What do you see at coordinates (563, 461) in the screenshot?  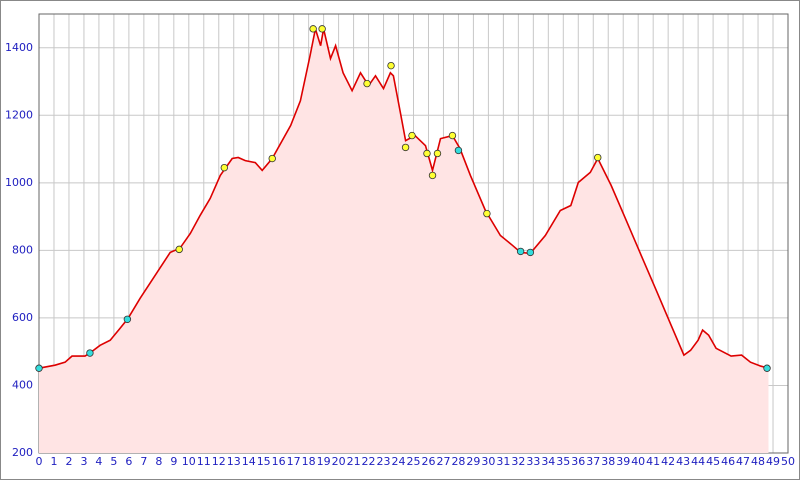 I see `x-tick-label: 35` at bounding box center [563, 461].